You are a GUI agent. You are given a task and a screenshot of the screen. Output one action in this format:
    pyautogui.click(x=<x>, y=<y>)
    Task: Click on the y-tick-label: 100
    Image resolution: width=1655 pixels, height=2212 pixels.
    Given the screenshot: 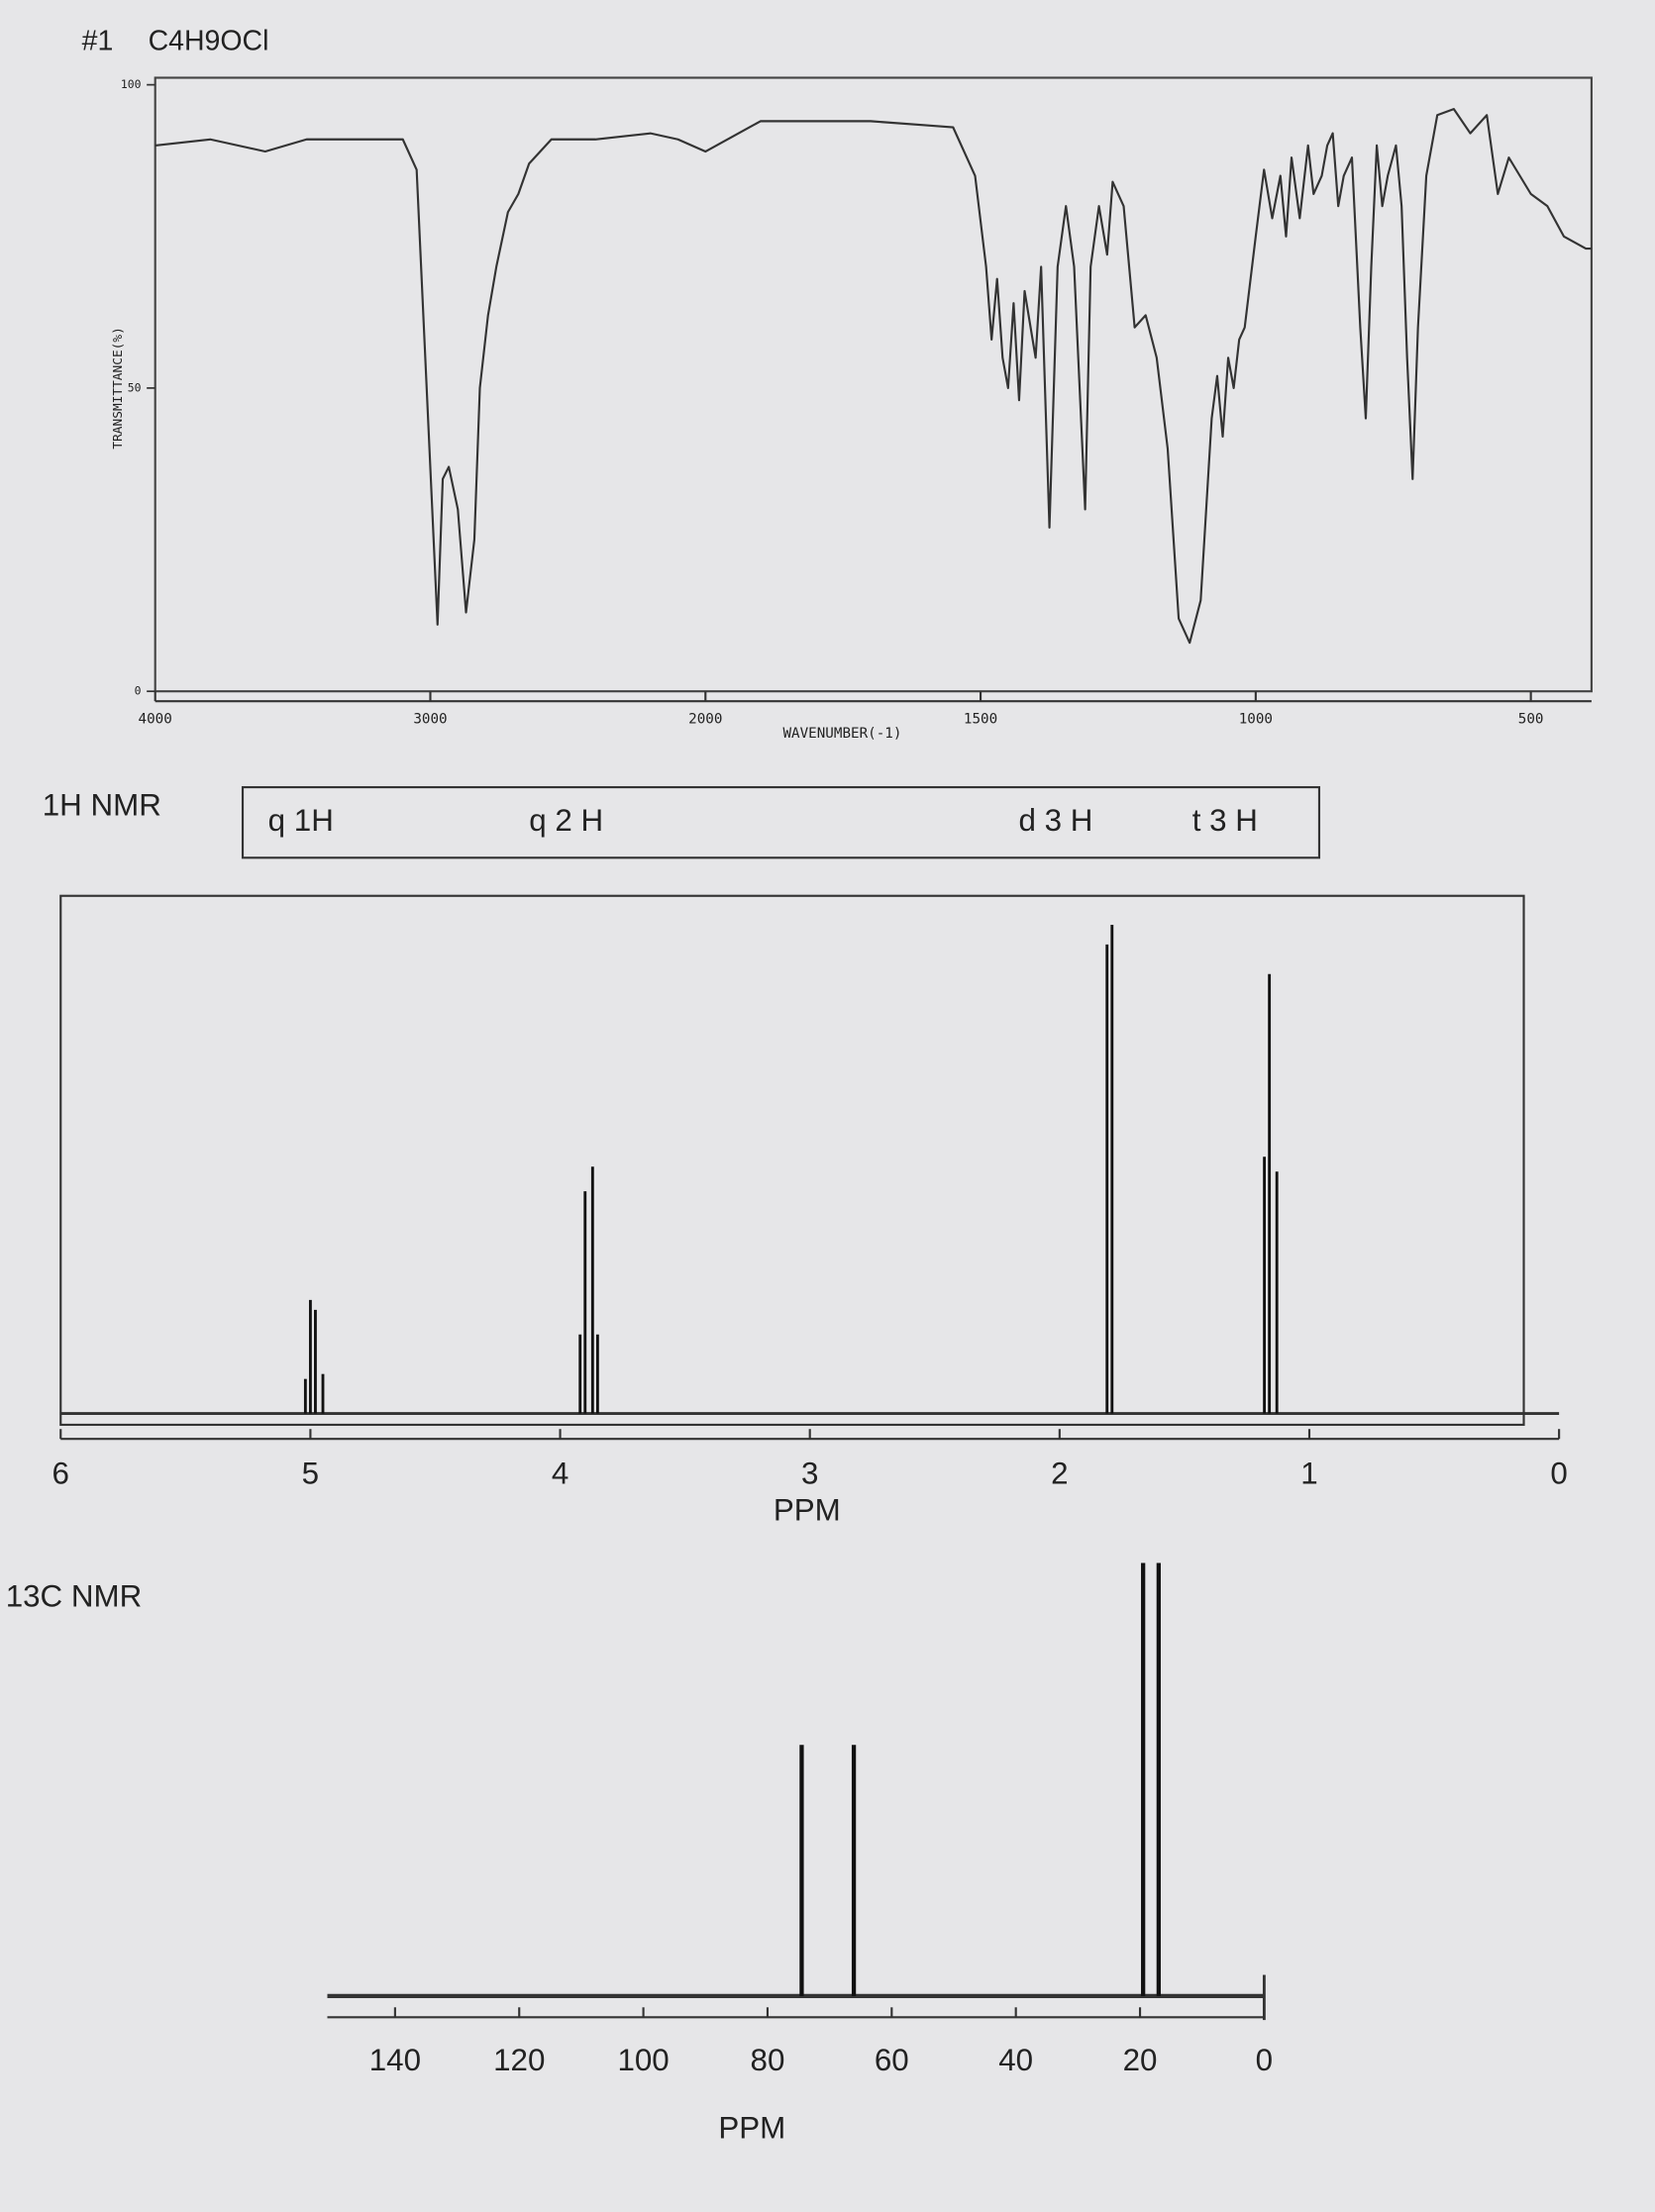 What is the action you would take?
    pyautogui.click(x=132, y=84)
    